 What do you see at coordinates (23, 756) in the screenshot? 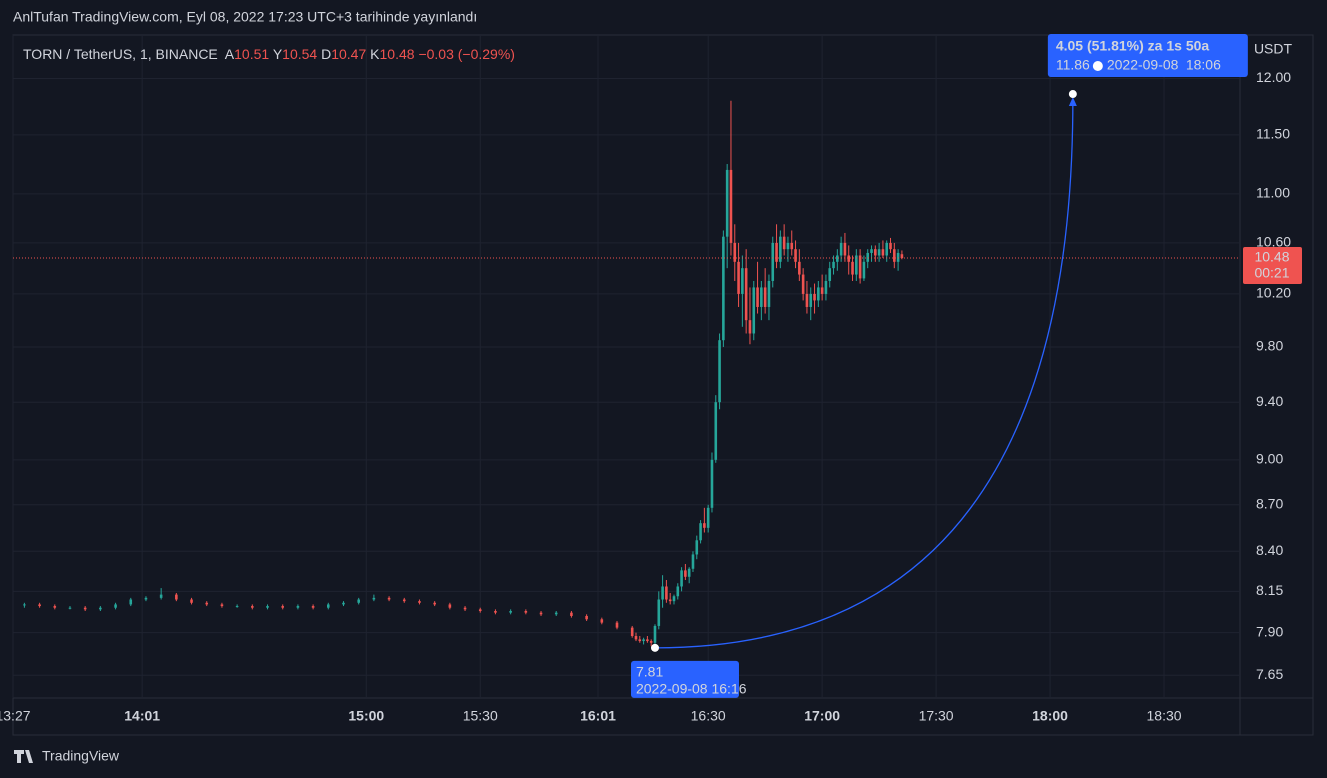
I see `brand-logo` at bounding box center [23, 756].